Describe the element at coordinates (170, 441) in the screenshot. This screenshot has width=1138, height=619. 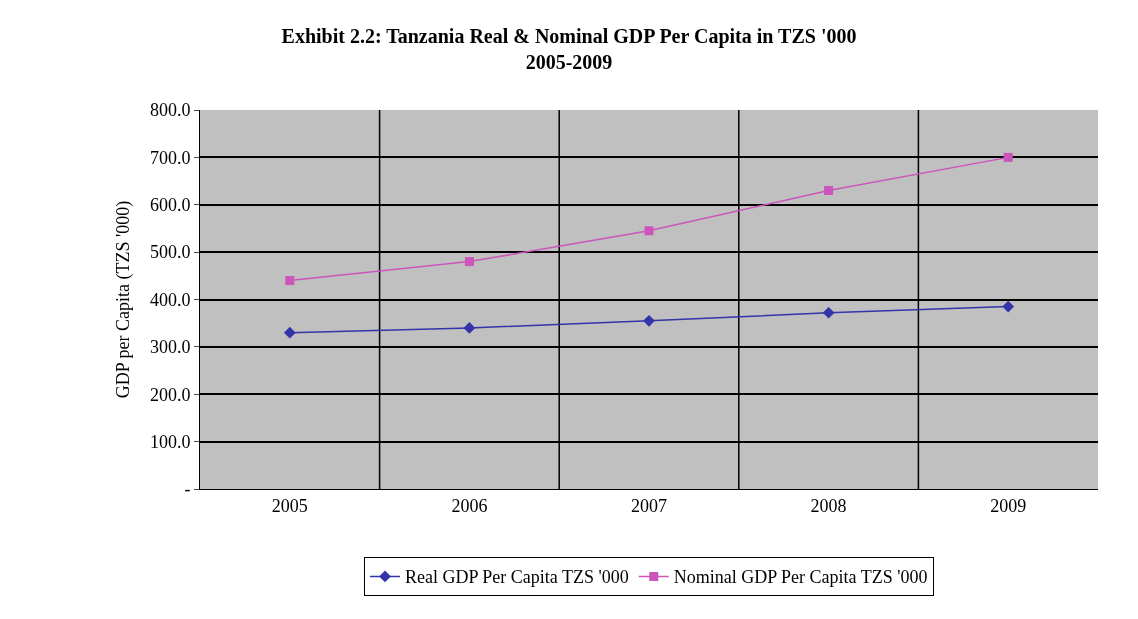
I see `y-tick-label: 100.0` at that location.